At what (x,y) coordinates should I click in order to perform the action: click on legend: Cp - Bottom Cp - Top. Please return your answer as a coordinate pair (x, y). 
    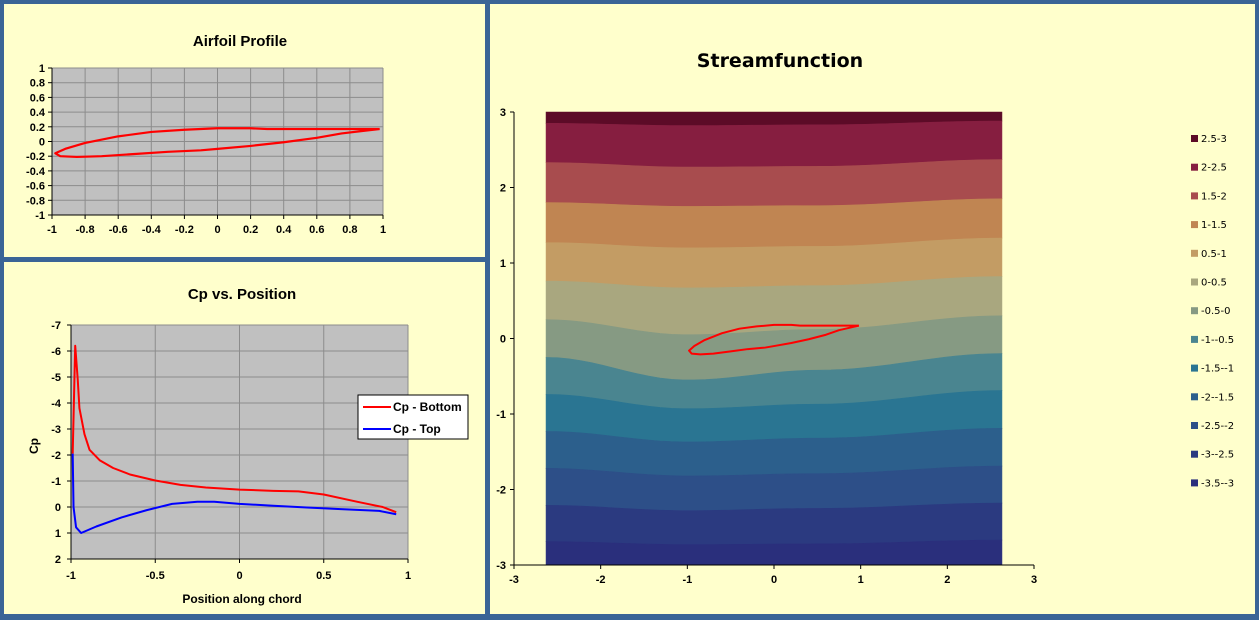
    Looking at the image, I should click on (413, 417).